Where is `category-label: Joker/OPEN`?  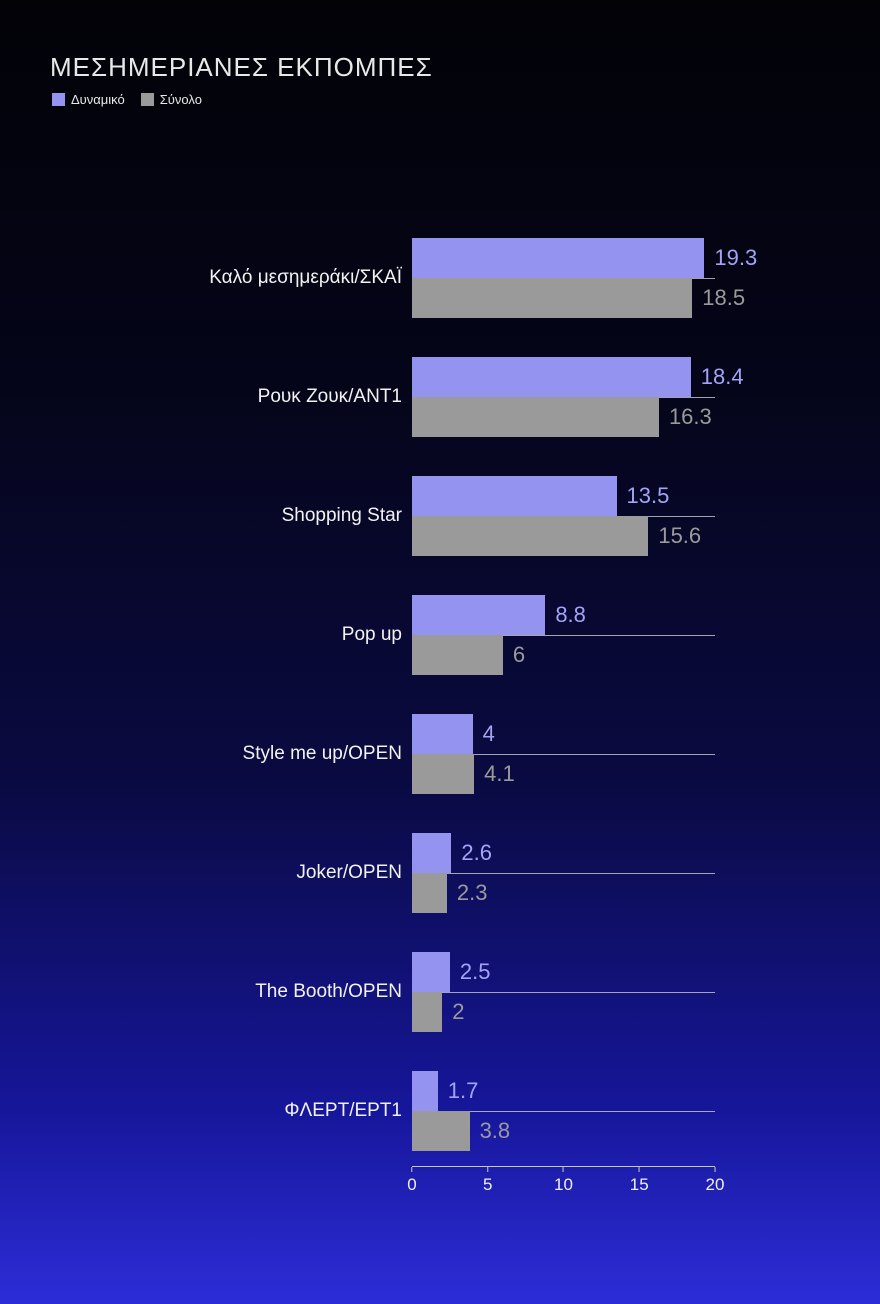
category-label: Joker/OPEN is located at coordinates (349, 872).